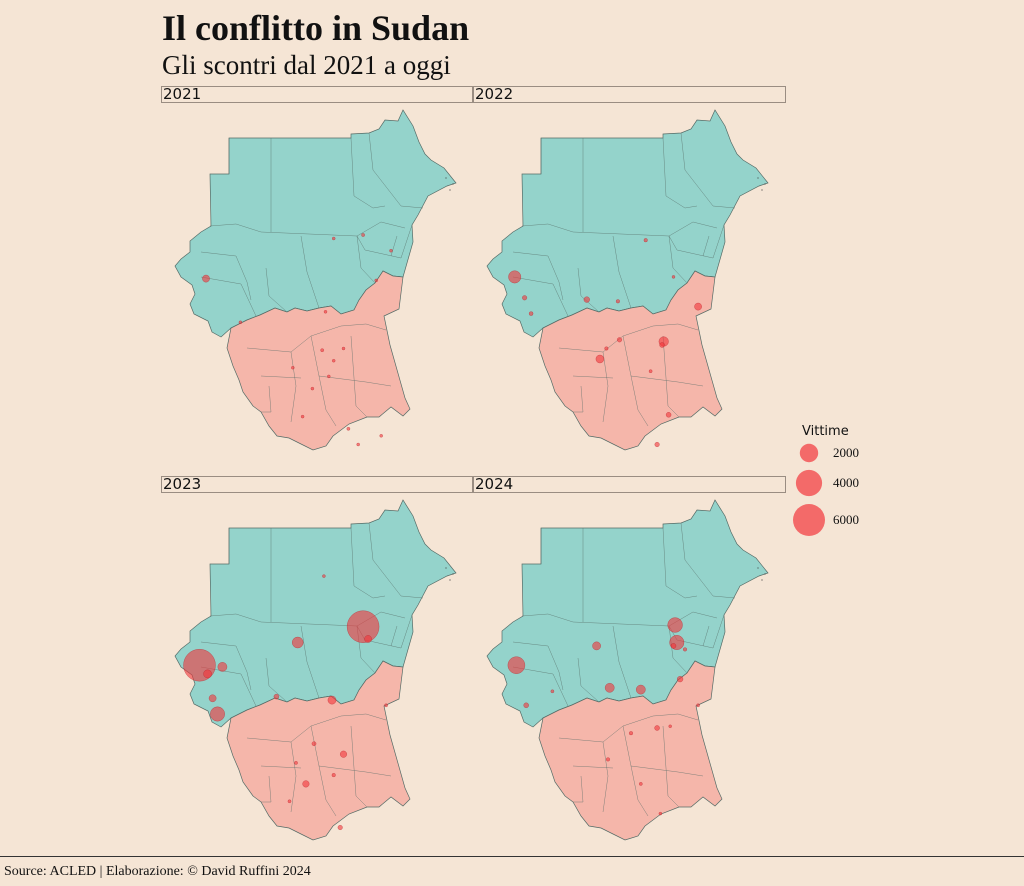  Describe the element at coordinates (809, 453) in the screenshot. I see `legend-circle` at that location.